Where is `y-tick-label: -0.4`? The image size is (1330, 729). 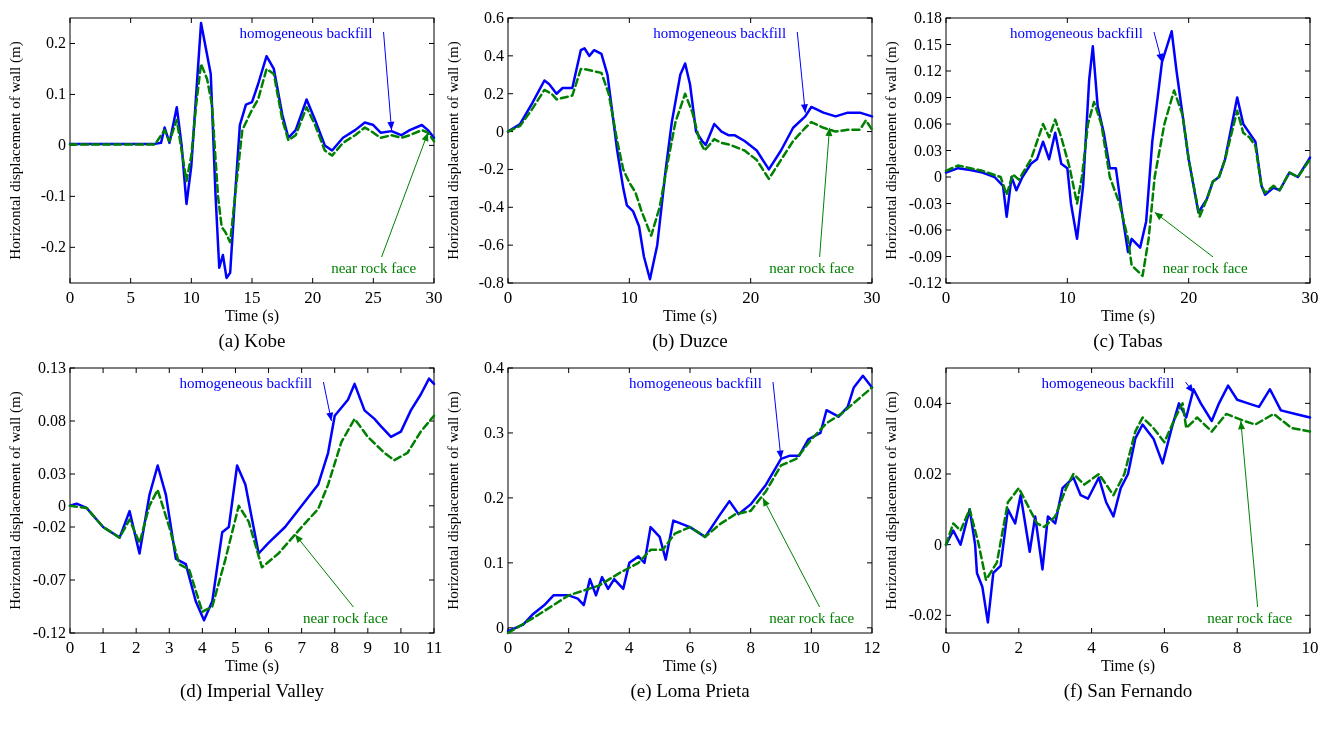
y-tick-label: -0.4 is located at coordinates (491, 207).